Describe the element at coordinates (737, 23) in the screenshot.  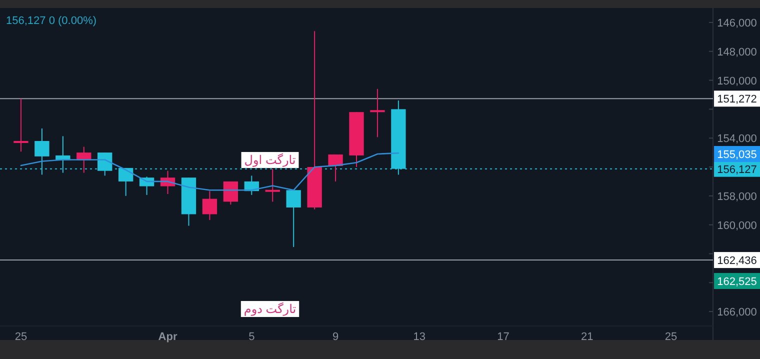
I see `y-tick-label: 146,000` at that location.